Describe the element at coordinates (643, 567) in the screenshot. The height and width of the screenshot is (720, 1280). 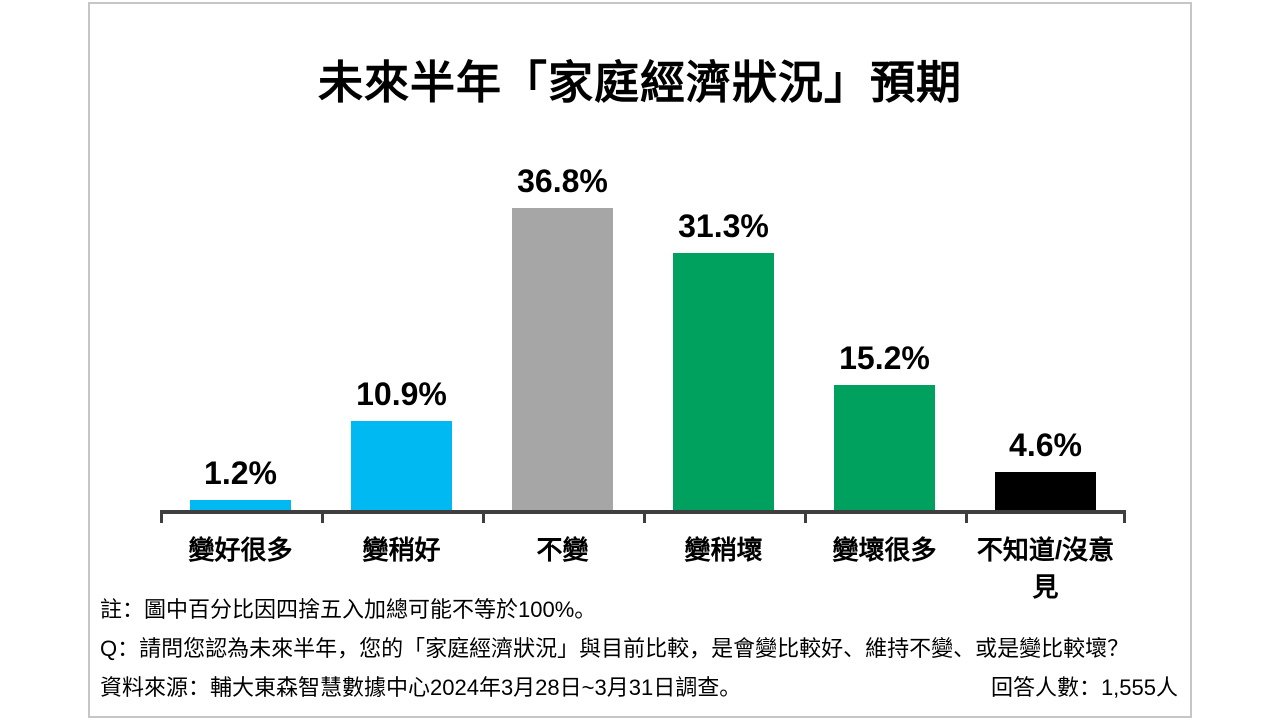
I see `x-axis-labels: 變好很多 變稍好 不變 變稍壞 變壞很多 不知道/沒意見` at that location.